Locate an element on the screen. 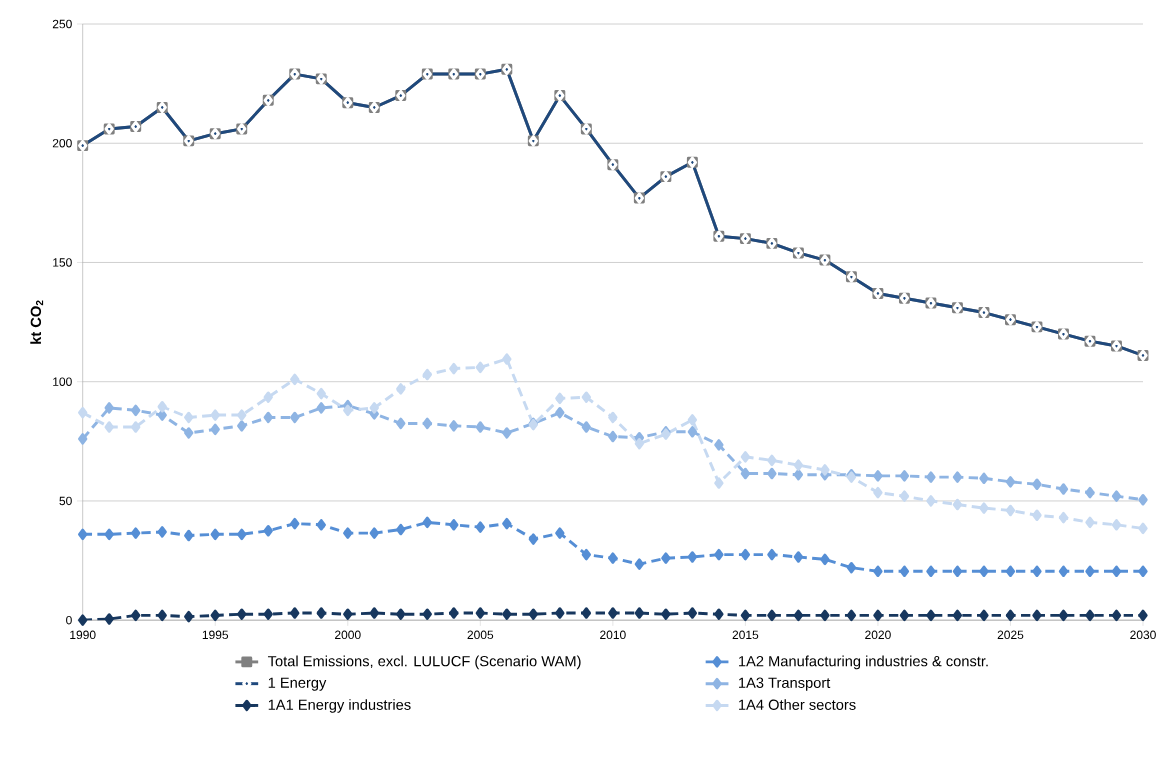 The height and width of the screenshot is (762, 1167). x-tick-label: 2005 is located at coordinates (480, 635).